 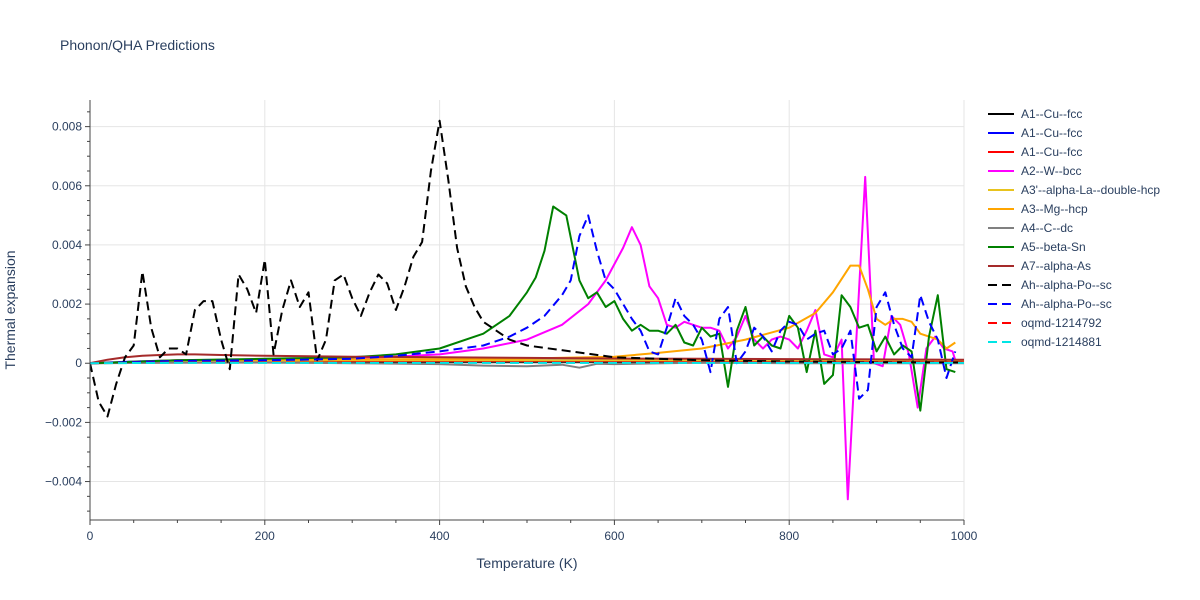 What do you see at coordinates (67, 127) in the screenshot?
I see `y-tick-label: 0.008` at bounding box center [67, 127].